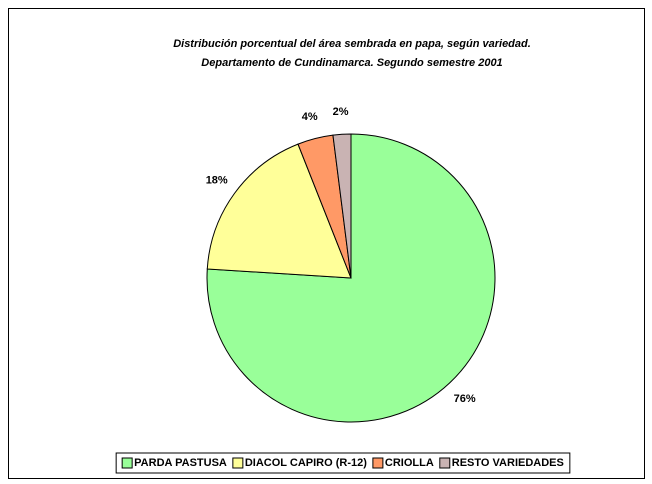 The height and width of the screenshot is (484, 652). What do you see at coordinates (310, 117) in the screenshot?
I see `data-label: 4%` at bounding box center [310, 117].